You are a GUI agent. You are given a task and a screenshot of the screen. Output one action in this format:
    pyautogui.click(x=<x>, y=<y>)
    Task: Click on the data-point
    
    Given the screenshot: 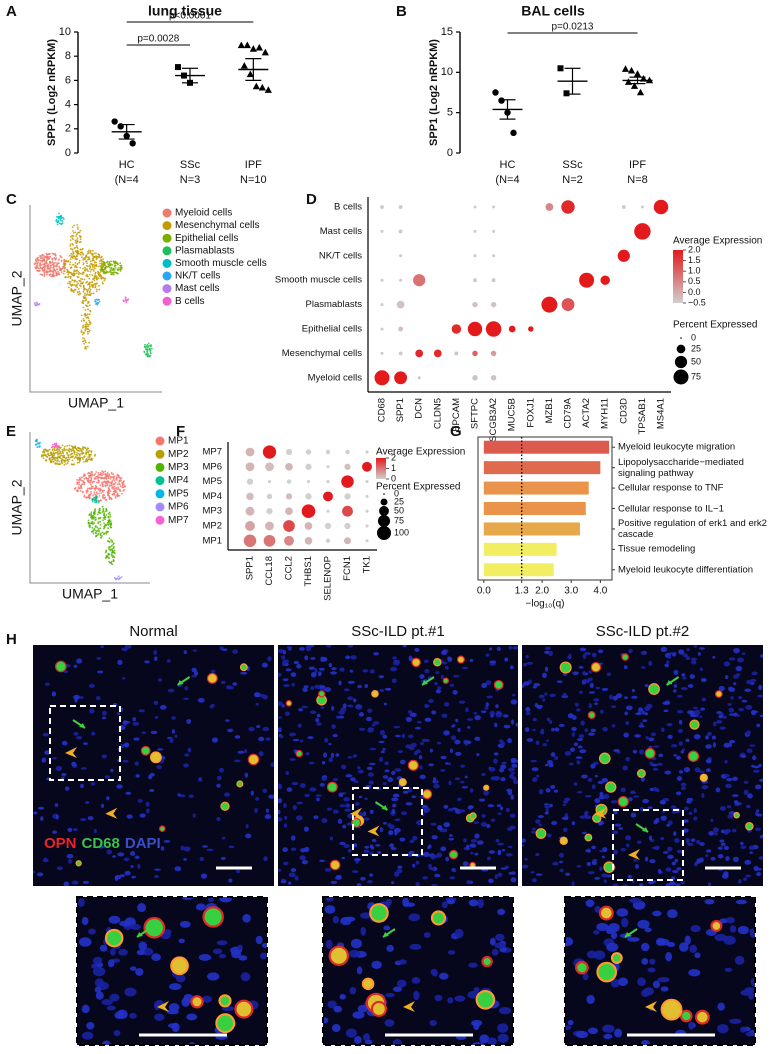 What is the action you would take?
    pyautogui.click(x=567, y=93)
    